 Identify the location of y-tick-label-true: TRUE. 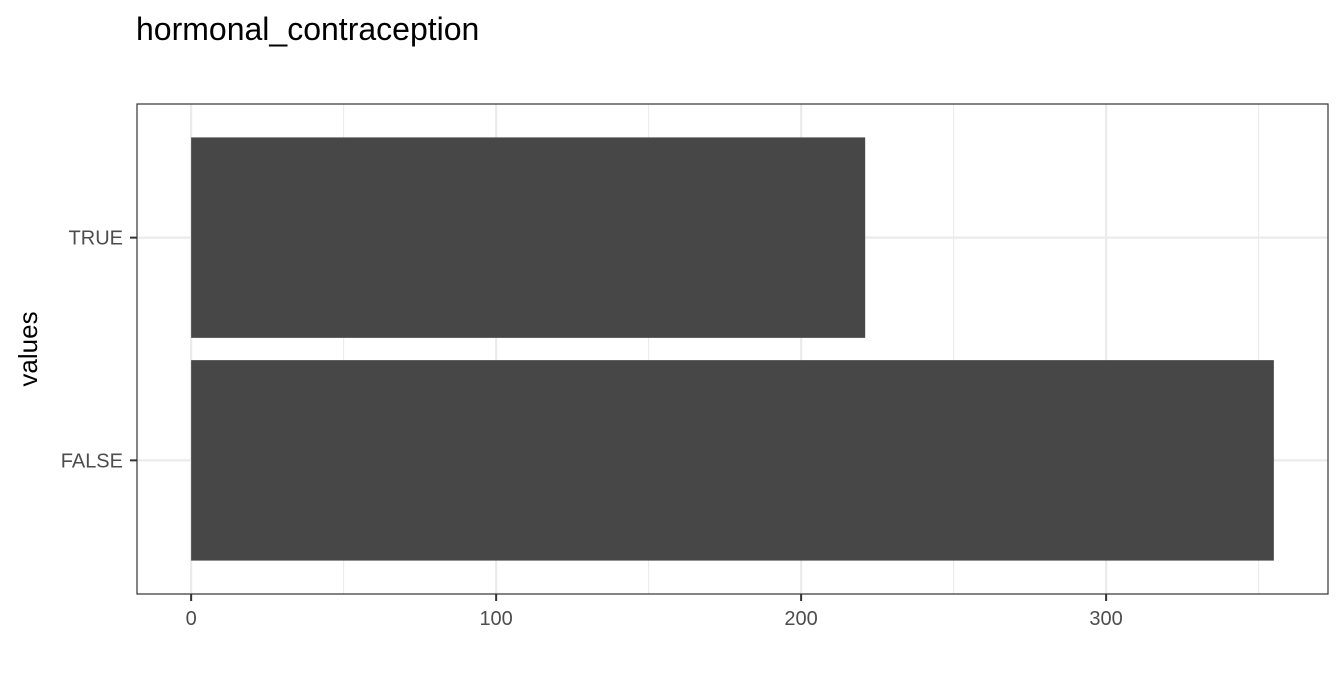
(96, 239).